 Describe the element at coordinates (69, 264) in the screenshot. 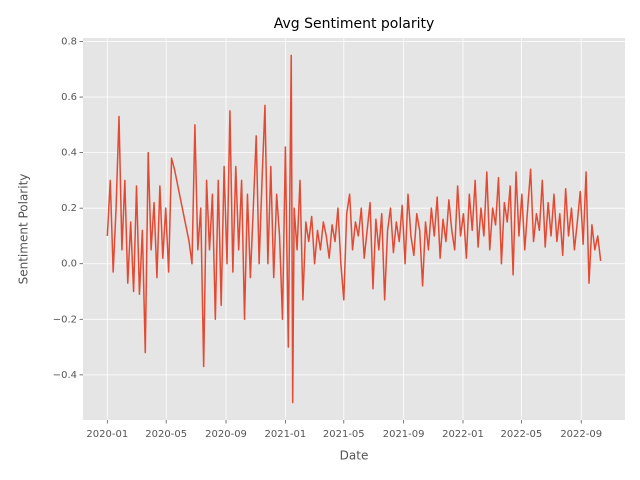

I see `y-tick-label: 0.0` at that location.